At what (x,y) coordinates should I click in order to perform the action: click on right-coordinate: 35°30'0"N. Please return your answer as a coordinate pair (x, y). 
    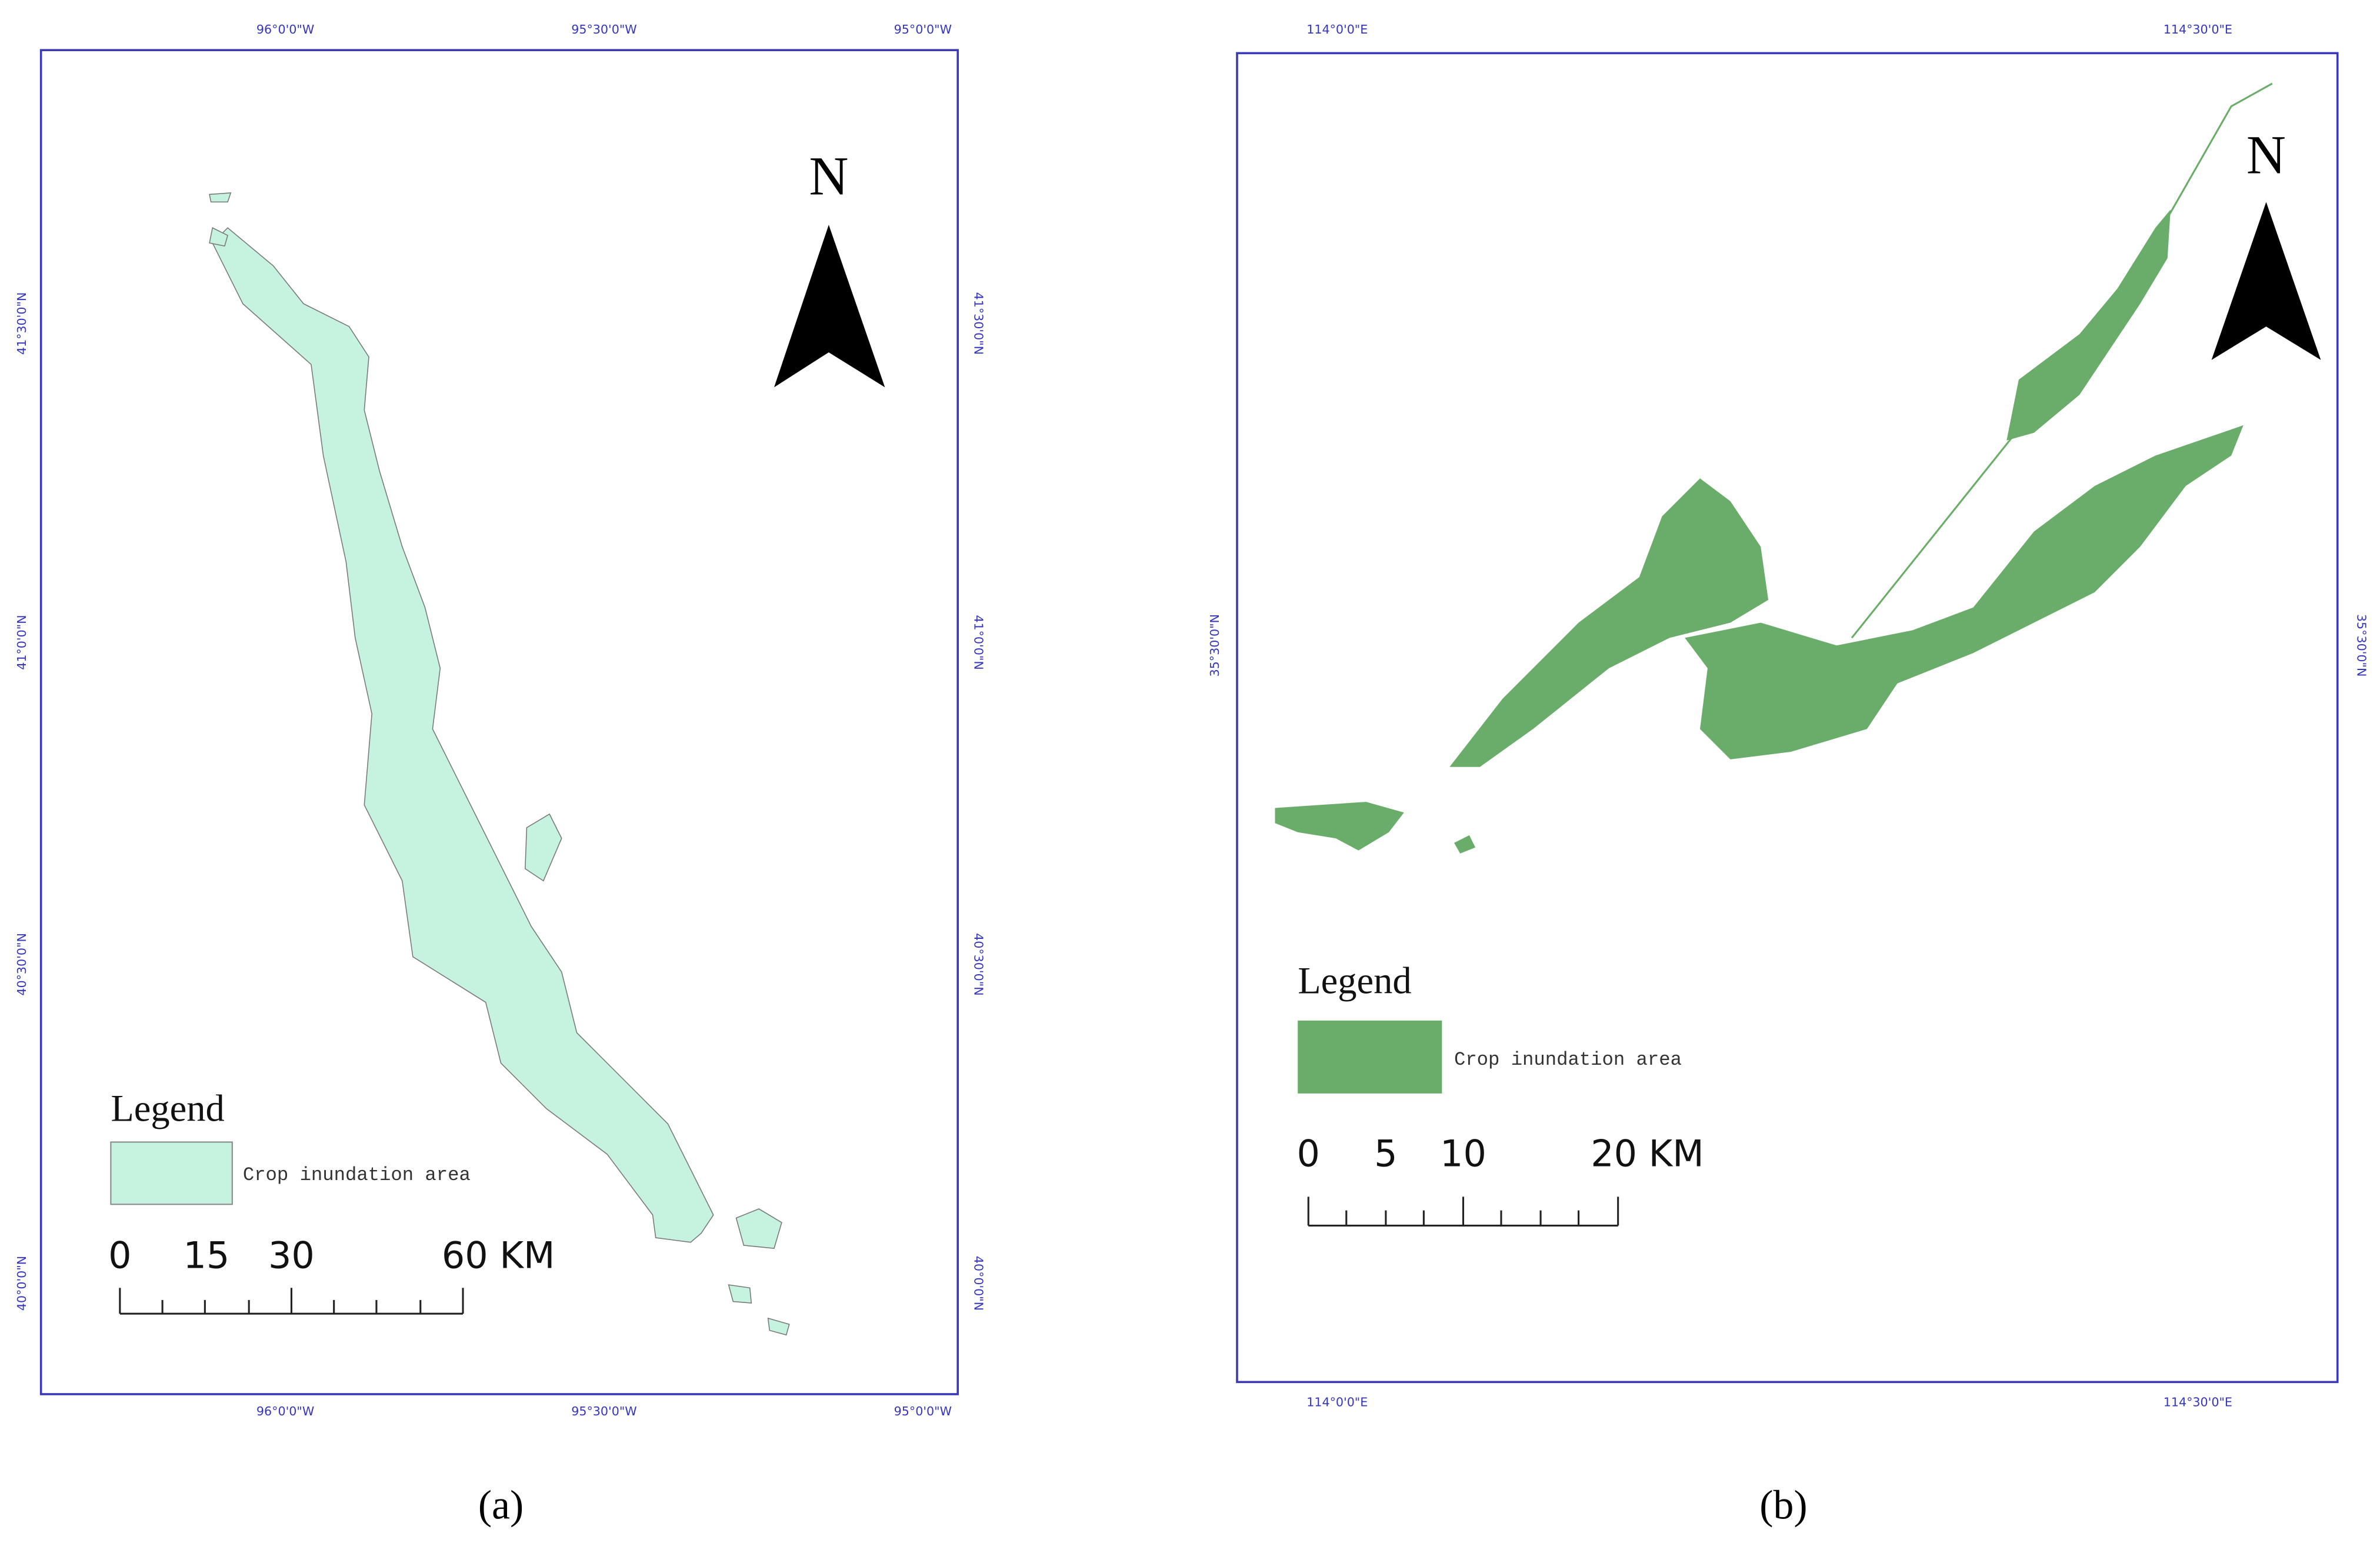
    Looking at the image, I should click on (2361, 645).